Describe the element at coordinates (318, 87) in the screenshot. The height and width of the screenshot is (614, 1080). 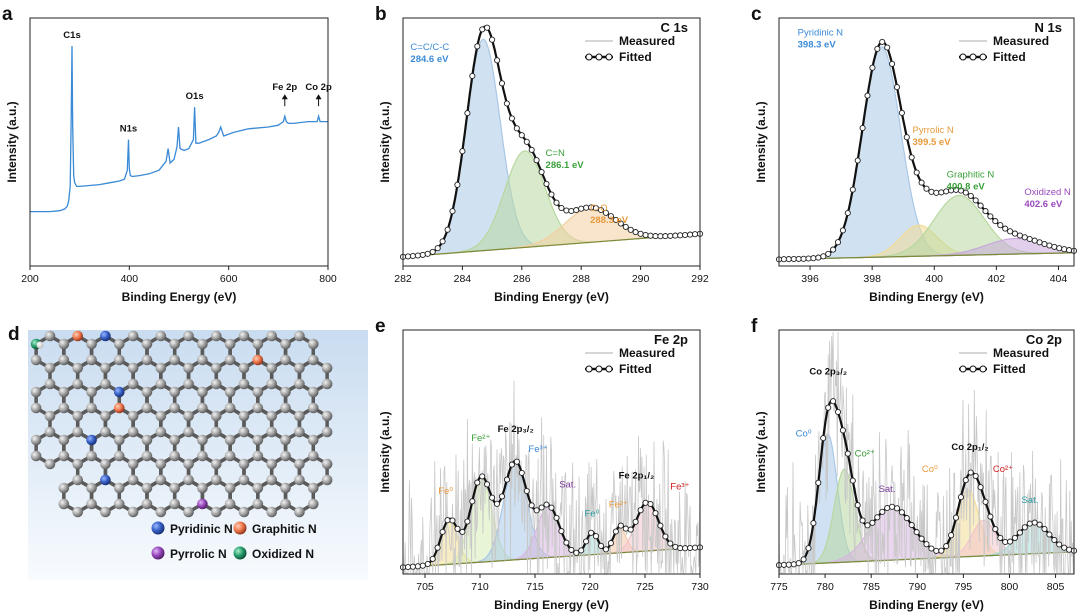
I see `peak-label-4: Co 2p` at that location.